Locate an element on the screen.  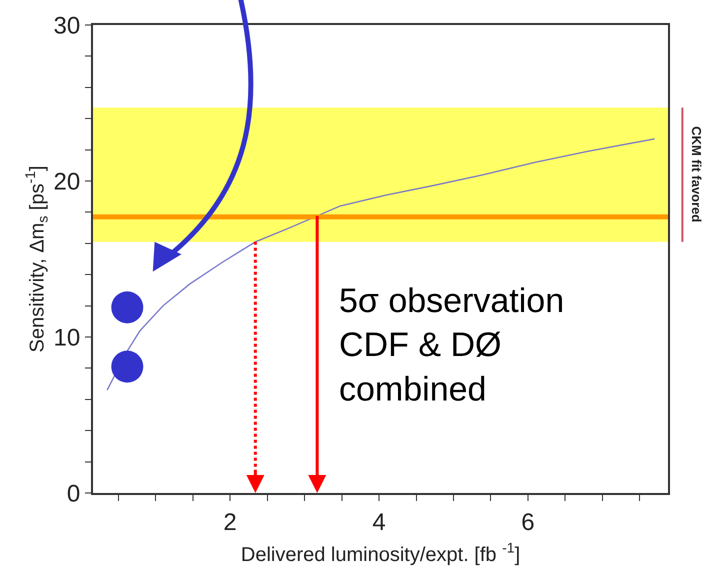
y-tick-label: 20 is located at coordinates (66, 182).